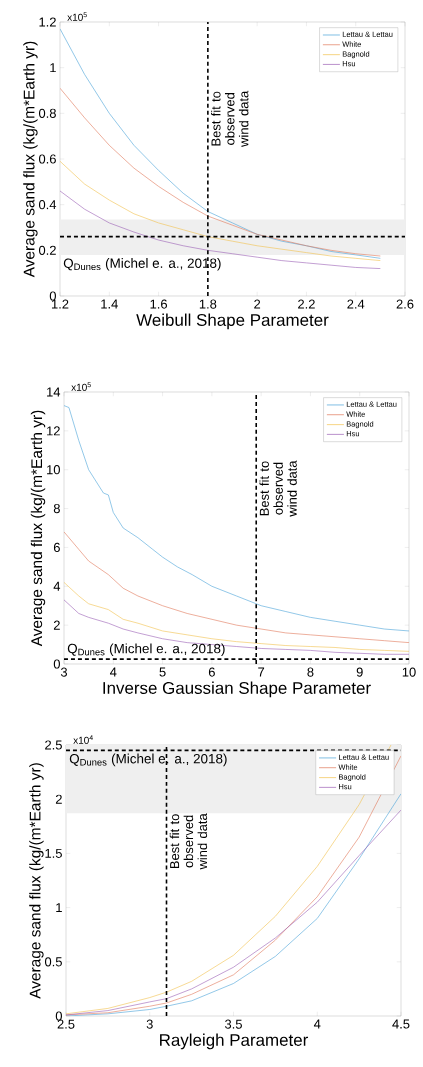 This screenshot has width=423, height=1067. I want to click on y-tick-label: 0.2, so click(47, 250).